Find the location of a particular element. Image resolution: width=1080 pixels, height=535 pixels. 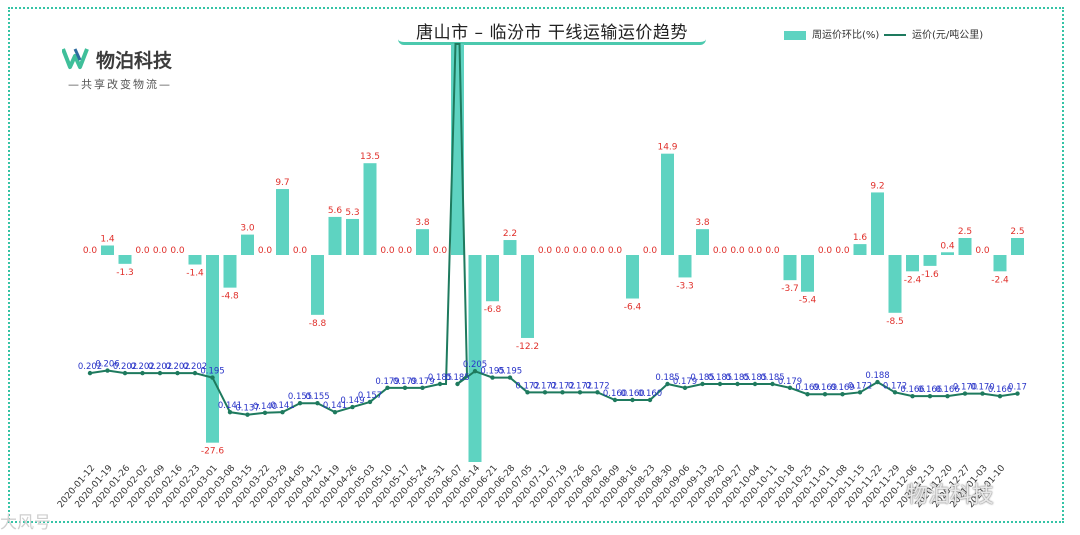

bar-value-label: -4.8 is located at coordinates (230, 297).